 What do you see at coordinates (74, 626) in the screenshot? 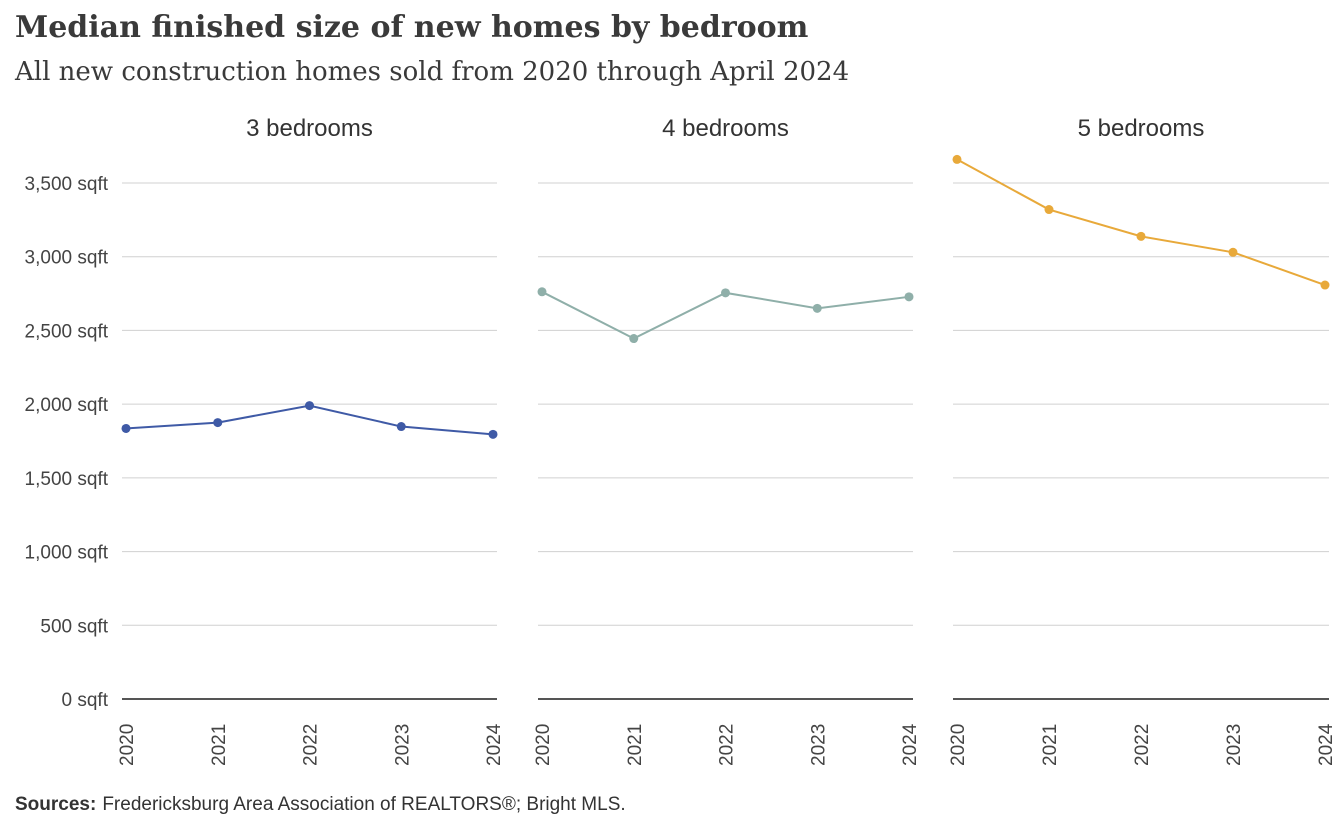
I see `y-tick-label: 500 sqft` at bounding box center [74, 626].